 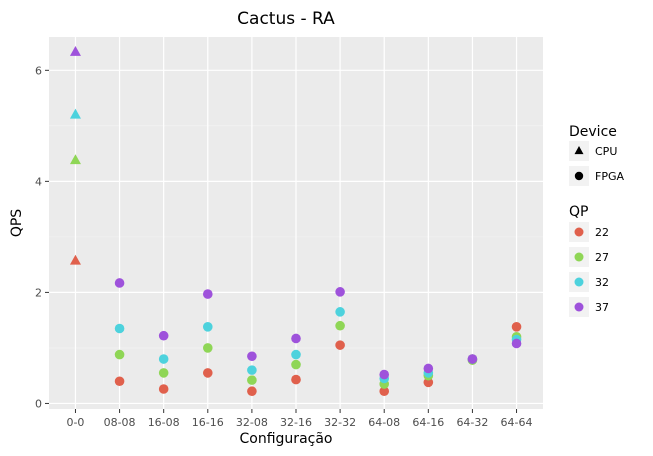 What do you see at coordinates (286, 439) in the screenshot?
I see `x-axis-title: Configuração` at bounding box center [286, 439].